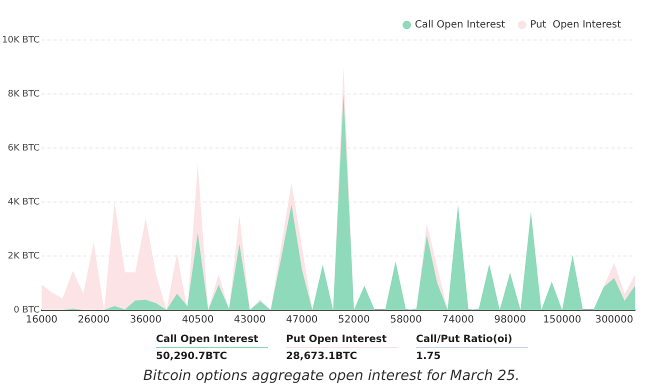  I want to click on y-tick-label: 2K BTC, so click(24, 256).